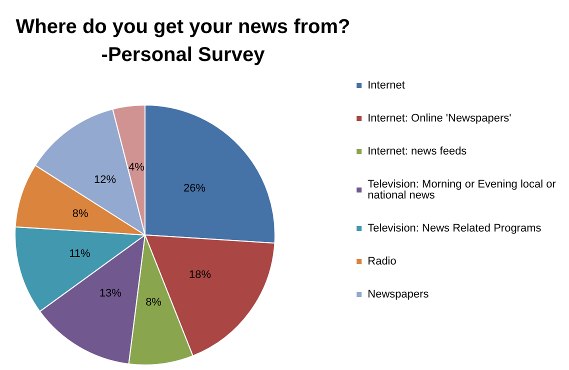 The width and height of the screenshot is (569, 370). What do you see at coordinates (399, 294) in the screenshot?
I see `legend-label: Newspapers` at bounding box center [399, 294].